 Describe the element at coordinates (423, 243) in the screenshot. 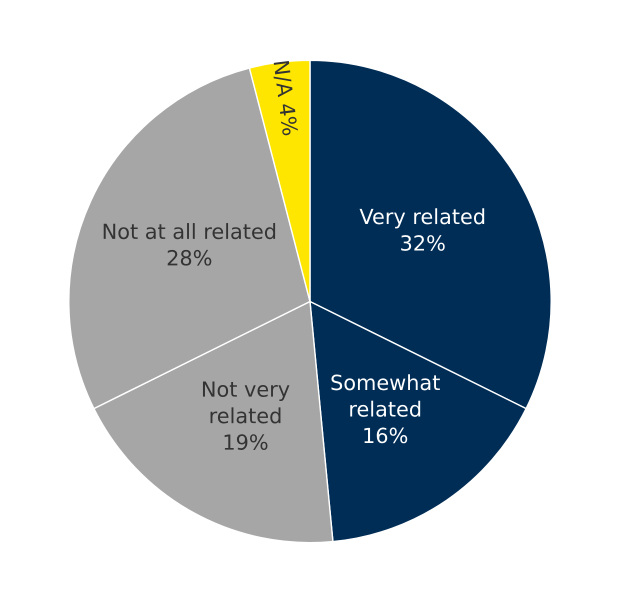

I see `data-label: 32%` at that location.